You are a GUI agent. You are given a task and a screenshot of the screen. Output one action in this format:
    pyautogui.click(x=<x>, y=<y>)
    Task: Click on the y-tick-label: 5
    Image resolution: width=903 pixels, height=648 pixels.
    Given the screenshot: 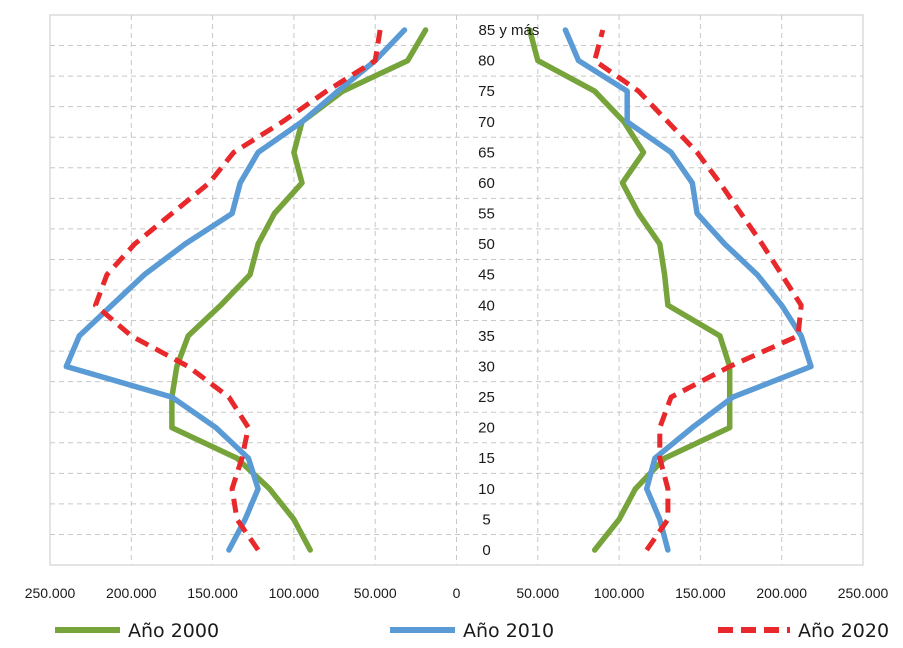 What is the action you would take?
    pyautogui.click(x=486, y=519)
    